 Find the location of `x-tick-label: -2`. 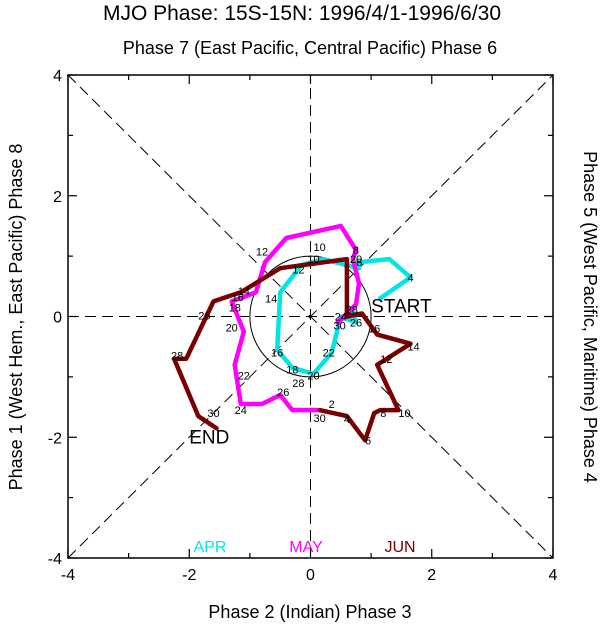

x-tick-label: -2 is located at coordinates (189, 575).